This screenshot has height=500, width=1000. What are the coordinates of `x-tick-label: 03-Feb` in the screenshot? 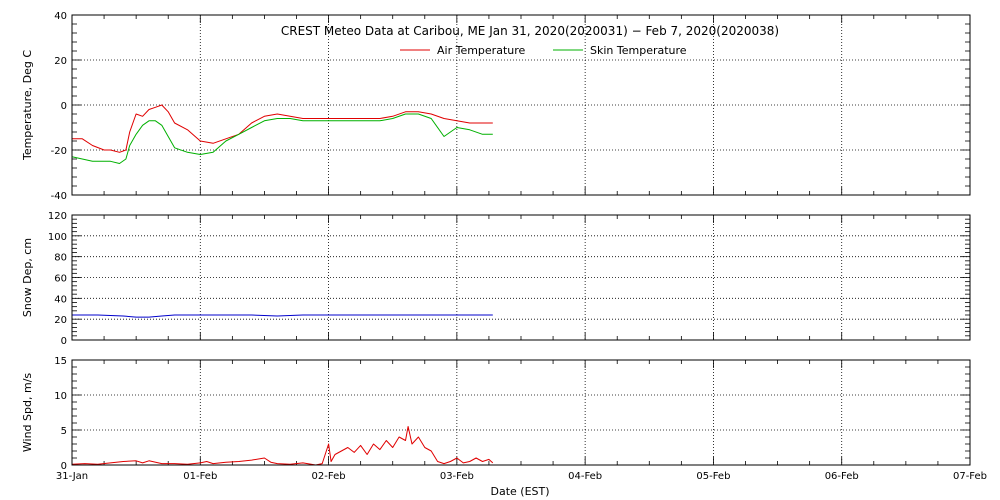 It's located at (457, 476).